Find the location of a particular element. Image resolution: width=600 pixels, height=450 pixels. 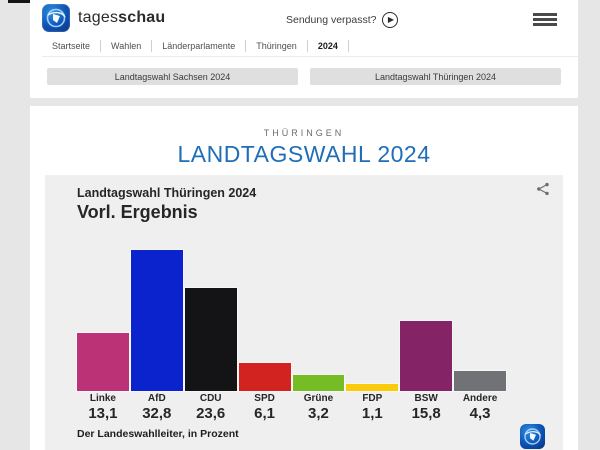

bar-label: BSW is located at coordinates (426, 398).